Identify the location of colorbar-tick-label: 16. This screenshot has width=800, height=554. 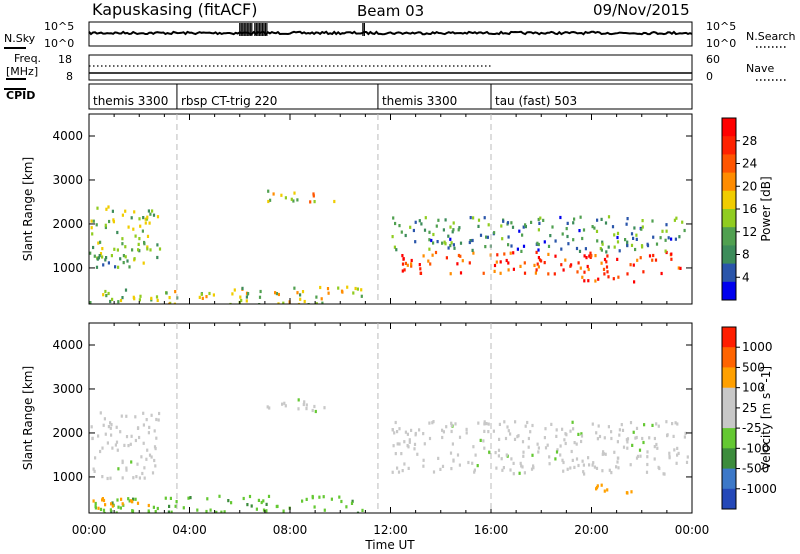
(749, 209).